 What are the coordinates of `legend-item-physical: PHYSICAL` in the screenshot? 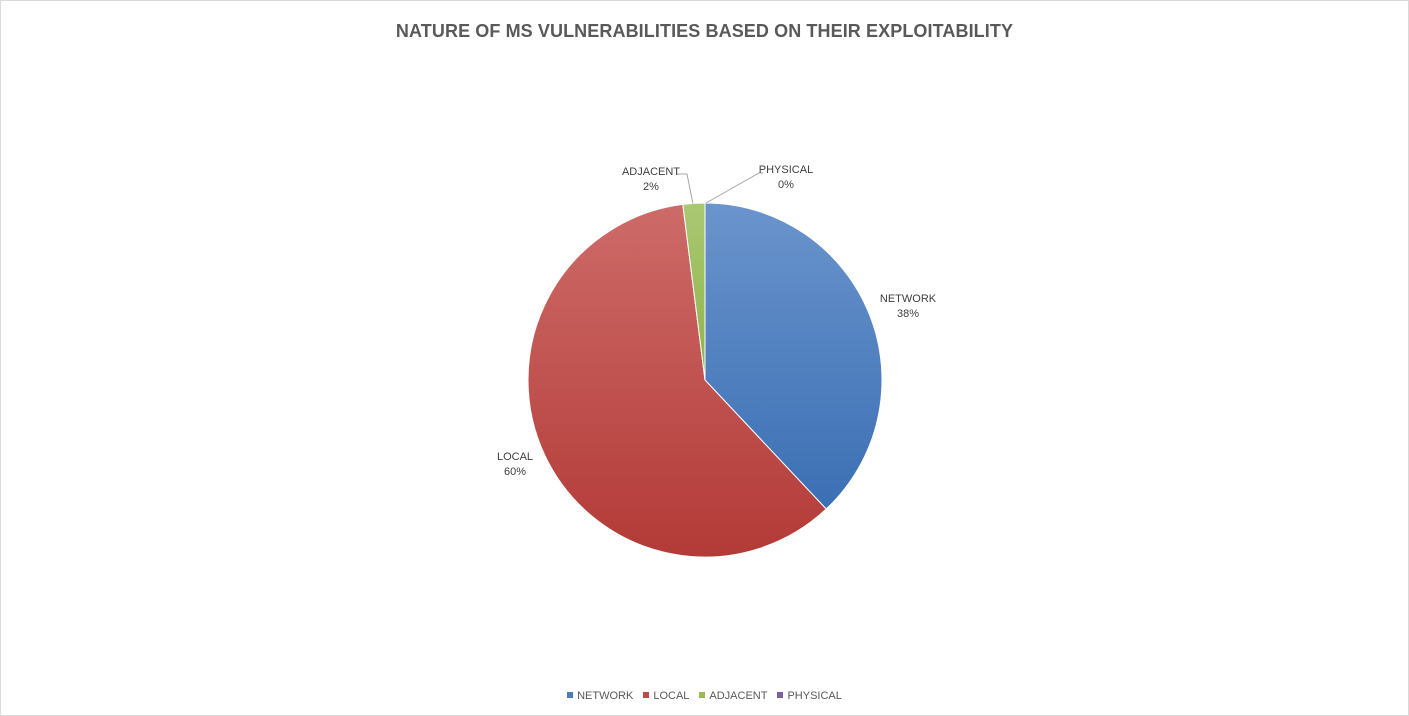 It's located at (809, 696).